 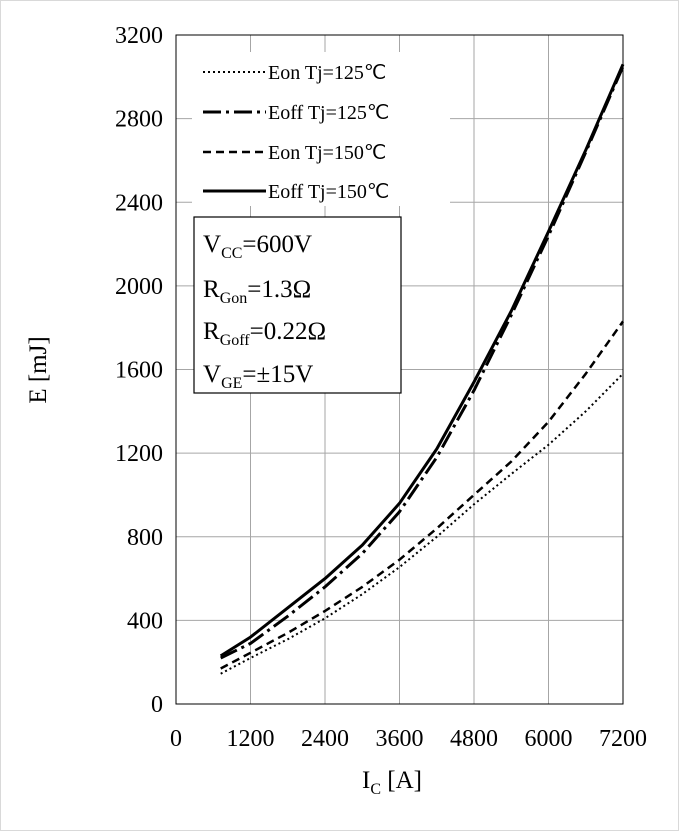 I want to click on x-tick-label: 1200, so click(x=251, y=739).